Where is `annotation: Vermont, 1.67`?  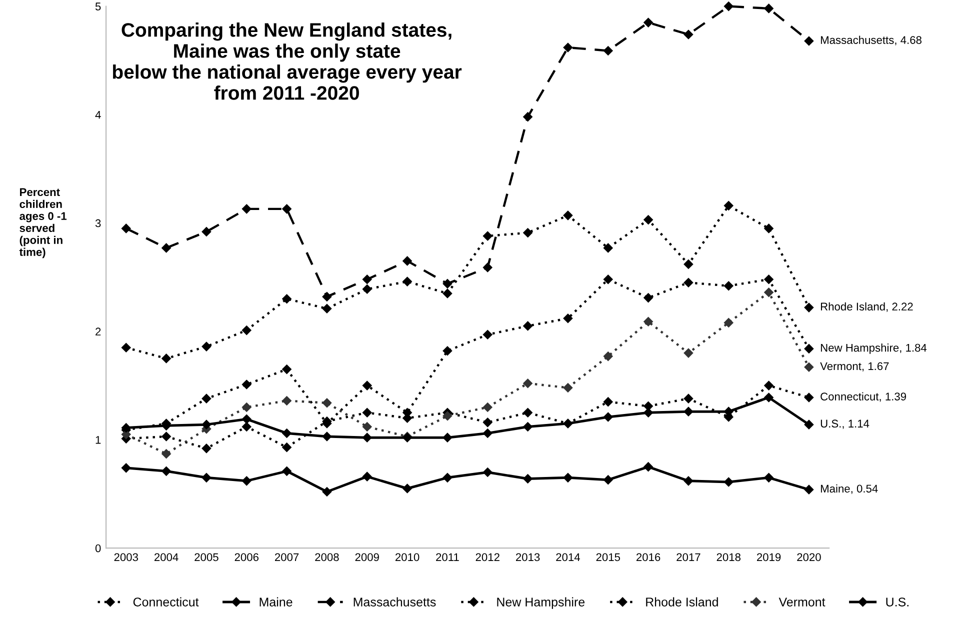 annotation: Vermont, 1.67 is located at coordinates (854, 367).